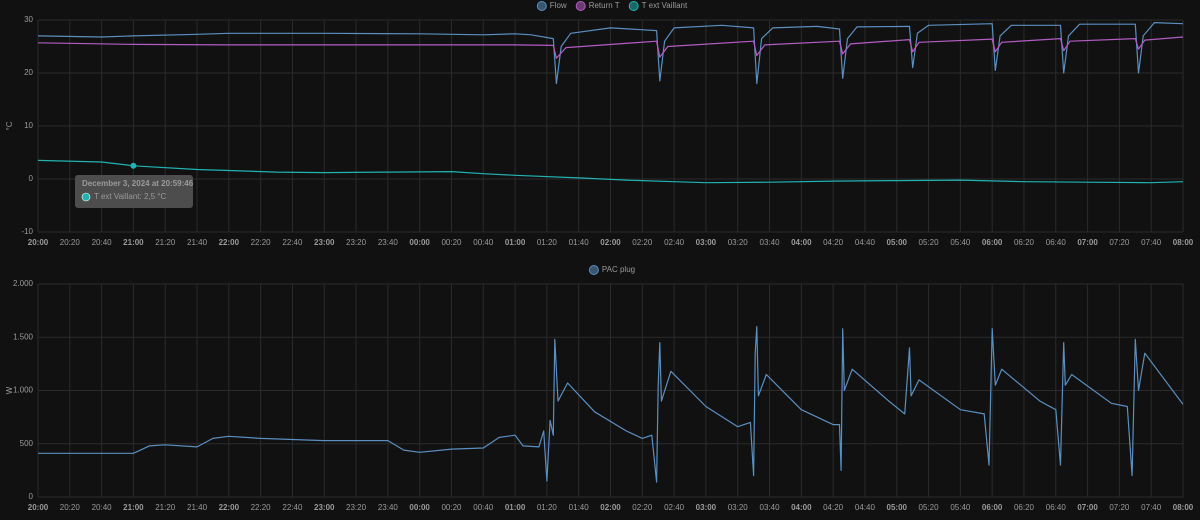 This screenshot has width=1200, height=520. Describe the element at coordinates (23, 390) in the screenshot. I see `y-tick-label: 1.000` at that location.